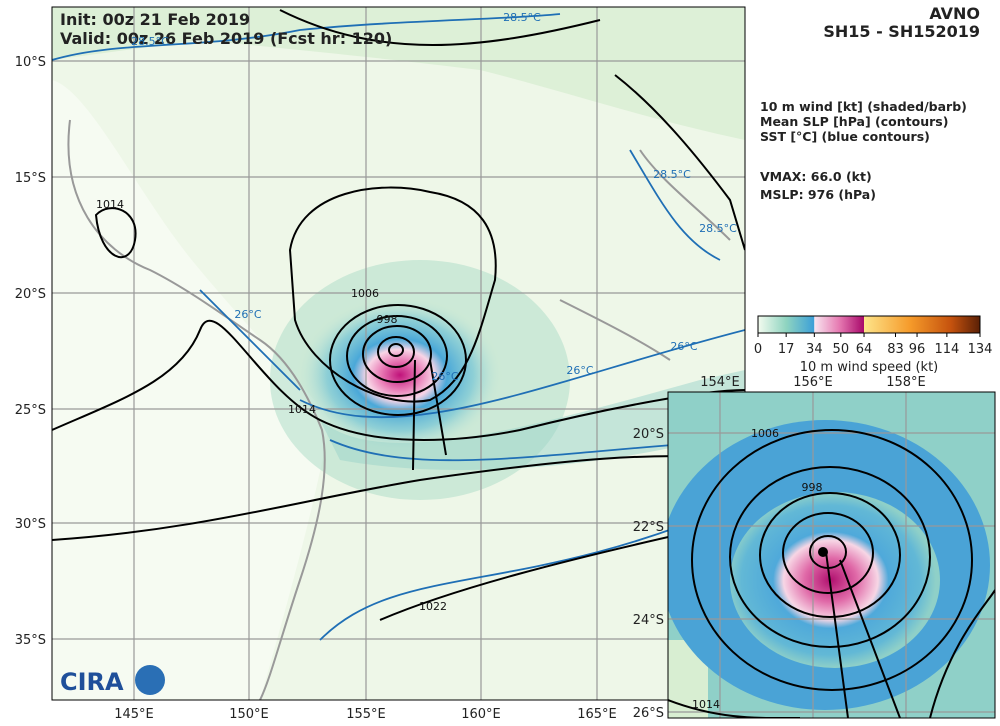 The height and width of the screenshot is (726, 1000). I want to click on inset-map, so click(831, 555).